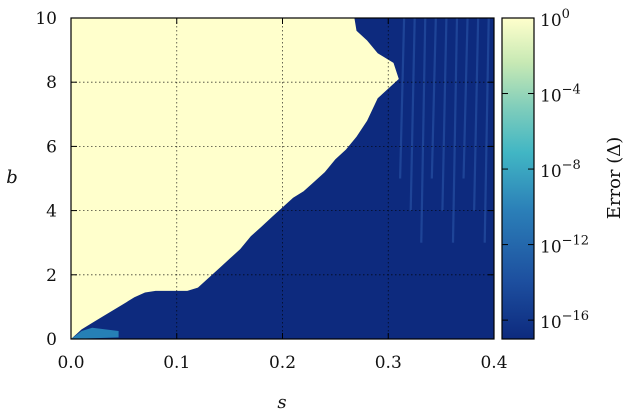  Describe the element at coordinates (51, 212) in the screenshot. I see `y-tick-label: 4` at that location.